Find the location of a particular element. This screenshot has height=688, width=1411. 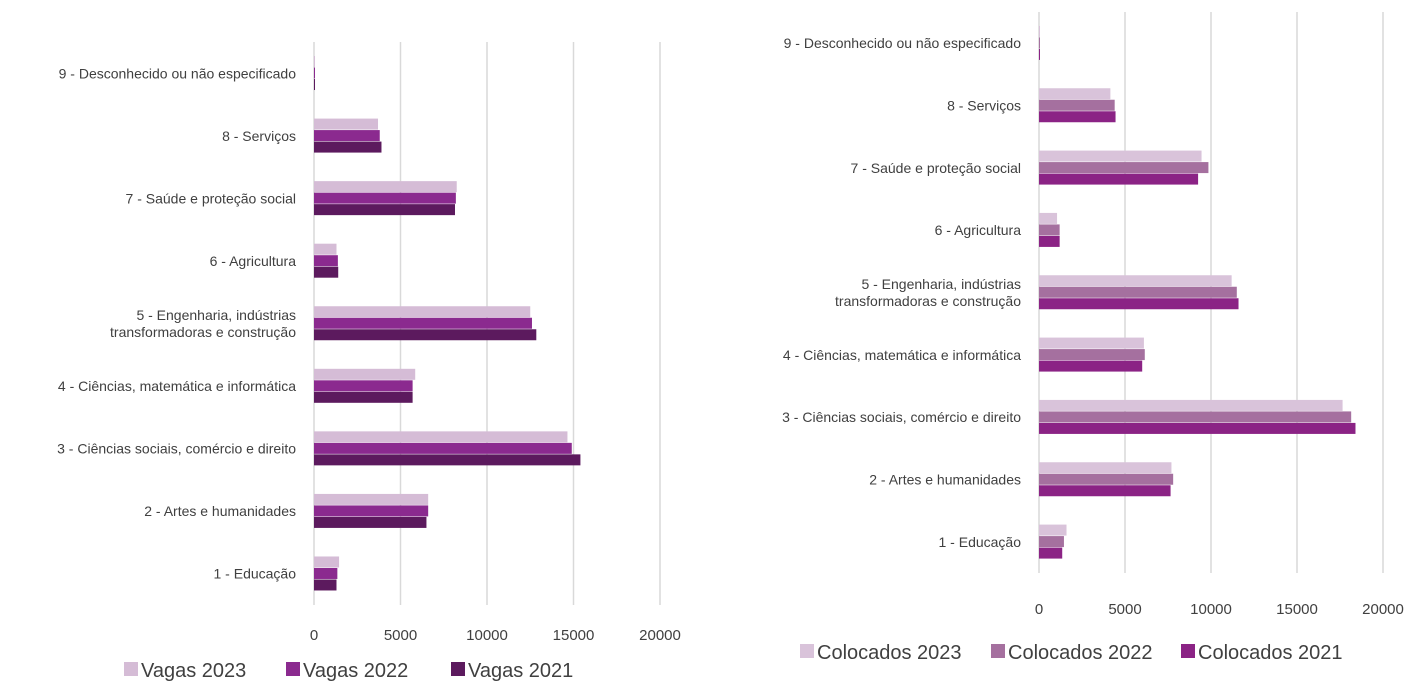

vagas-legend-label: Vagas 2023 is located at coordinates (193, 671).